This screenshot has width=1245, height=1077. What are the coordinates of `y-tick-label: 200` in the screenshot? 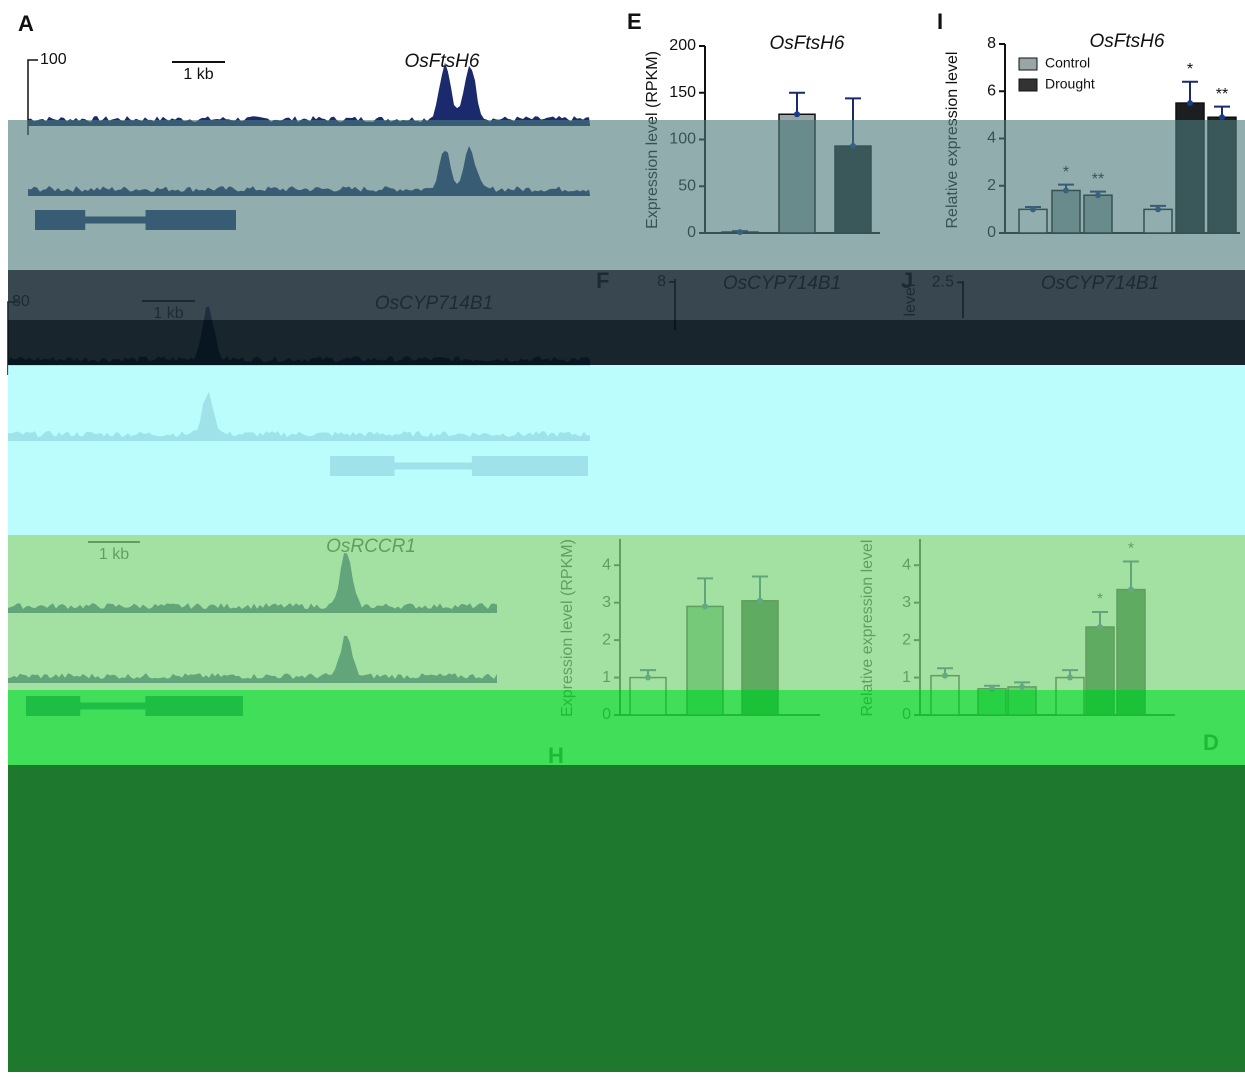 It's located at (682, 45).